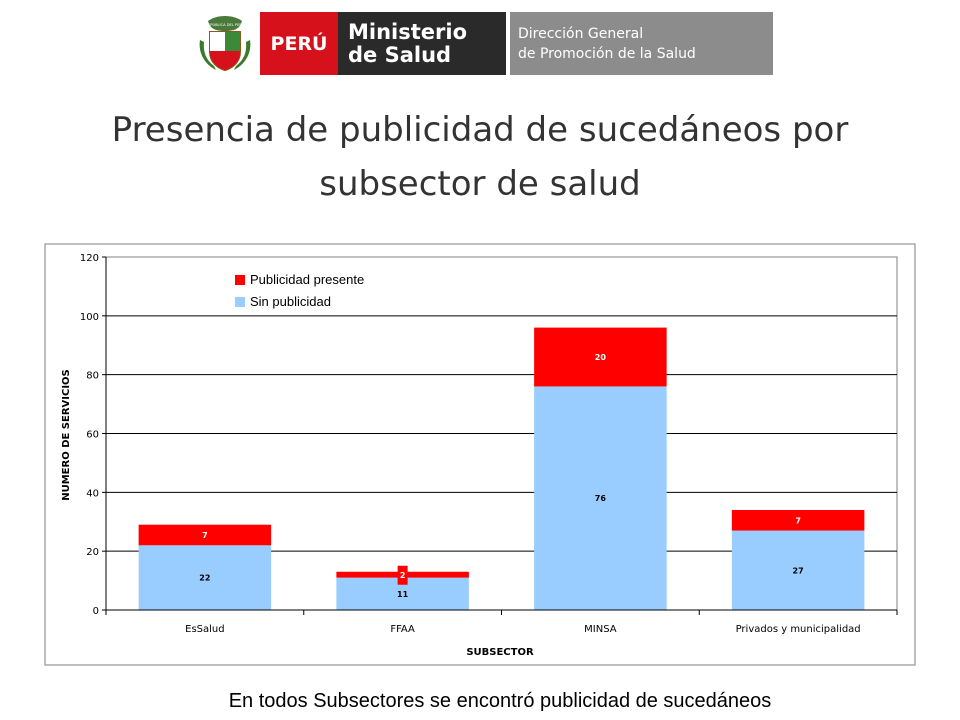 The height and width of the screenshot is (720, 960). I want to click on ministry-line1: Ministerio, so click(408, 31).